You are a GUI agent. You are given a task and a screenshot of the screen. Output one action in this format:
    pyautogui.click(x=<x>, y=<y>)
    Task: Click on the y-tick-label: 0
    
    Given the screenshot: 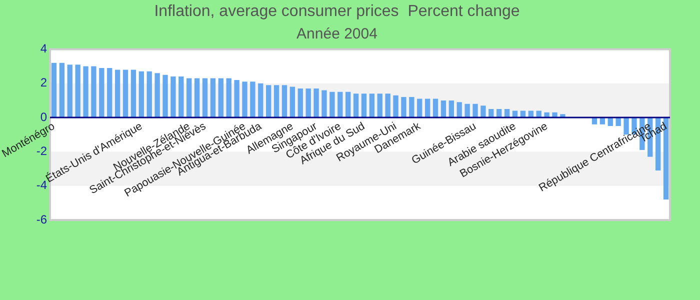 What is the action you would take?
    pyautogui.click(x=44, y=117)
    